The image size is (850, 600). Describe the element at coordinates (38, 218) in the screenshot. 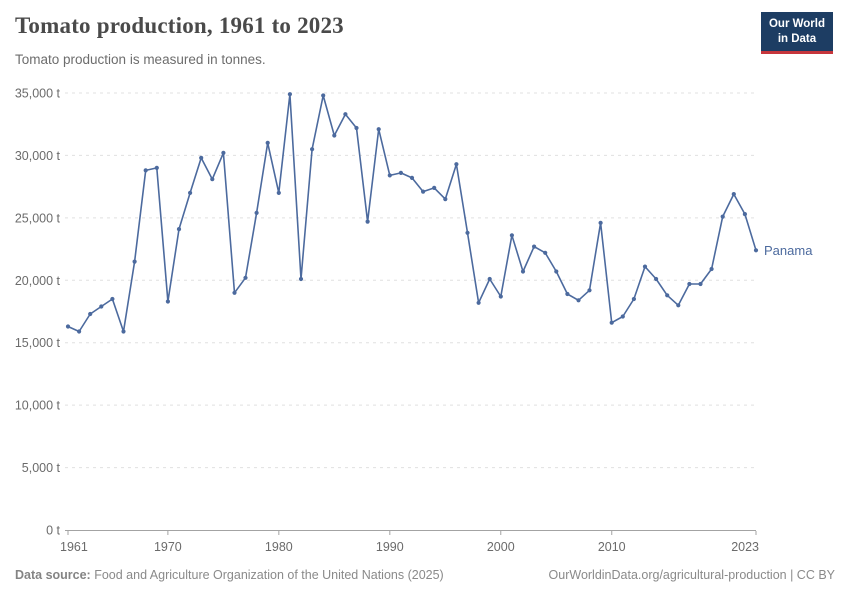

I see `y-tick-label: 25,000 t` at that location.